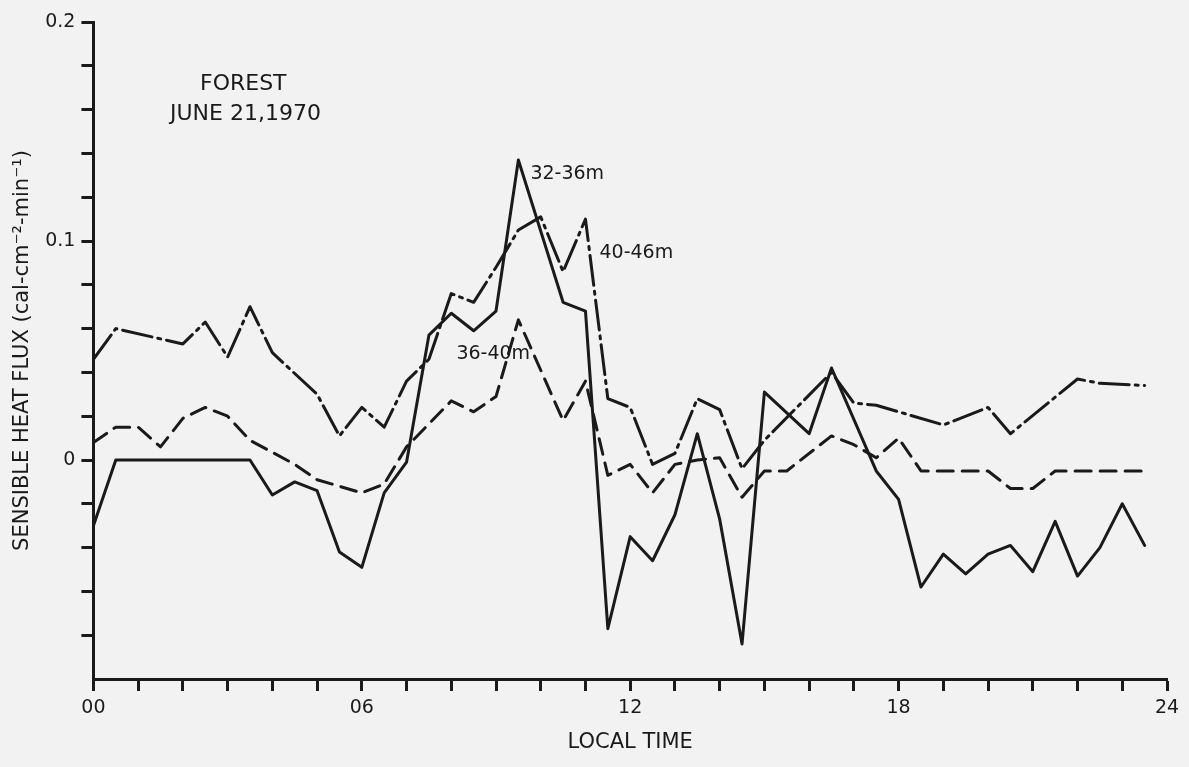 This screenshot has height=767, width=1189. Describe the element at coordinates (243, 82) in the screenshot. I see `text: FOREST` at that location.